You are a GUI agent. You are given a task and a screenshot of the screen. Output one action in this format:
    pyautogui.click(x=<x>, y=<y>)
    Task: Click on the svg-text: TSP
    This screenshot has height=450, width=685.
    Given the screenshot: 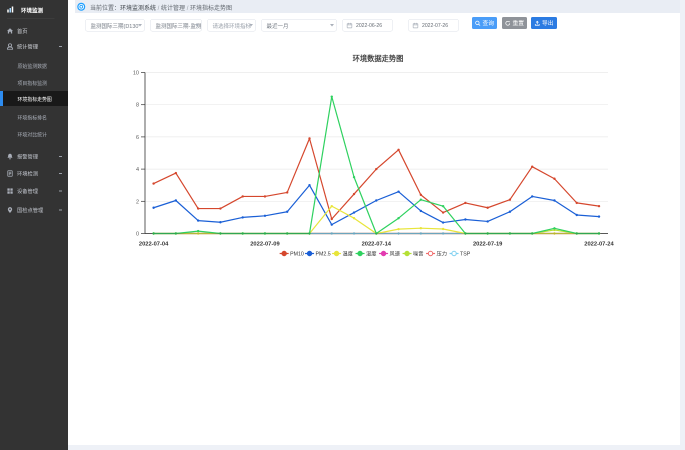 What is the action you would take?
    pyautogui.click(x=465, y=255)
    